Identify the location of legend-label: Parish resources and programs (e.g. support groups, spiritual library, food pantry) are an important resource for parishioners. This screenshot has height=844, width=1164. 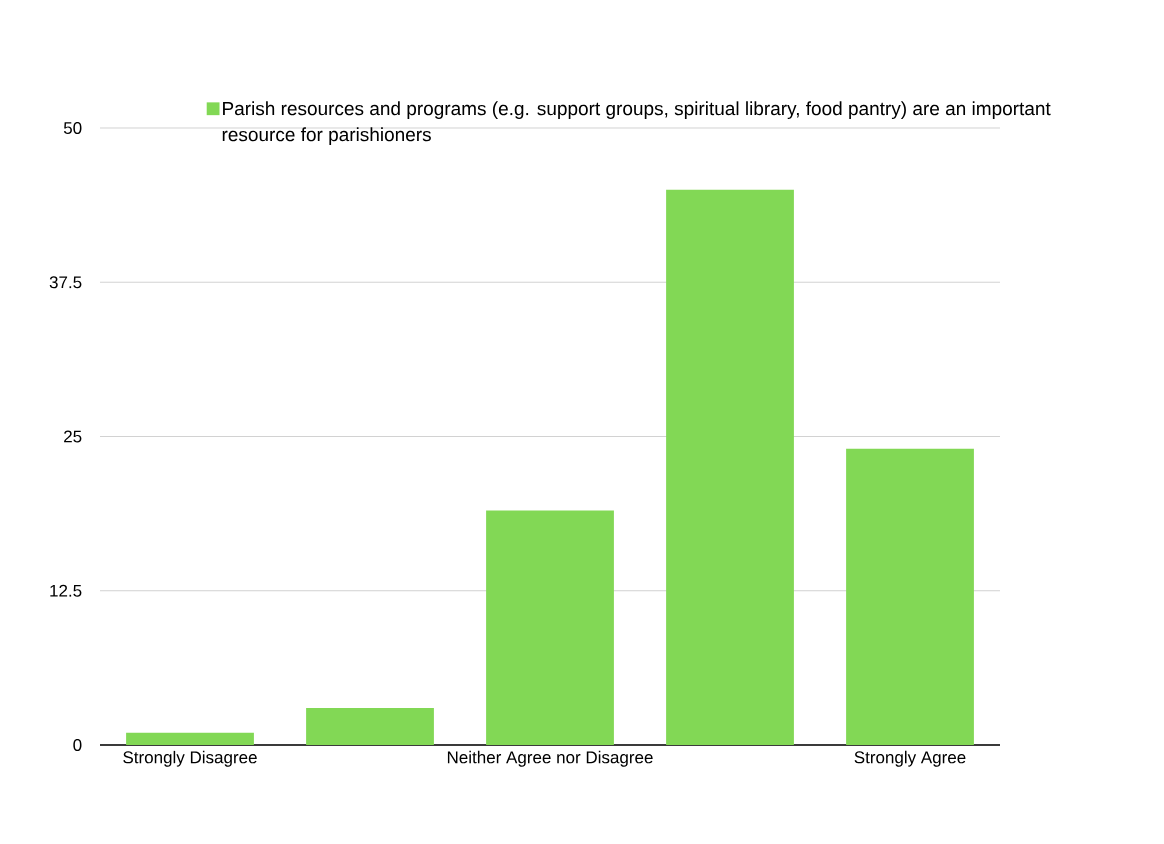
(636, 123).